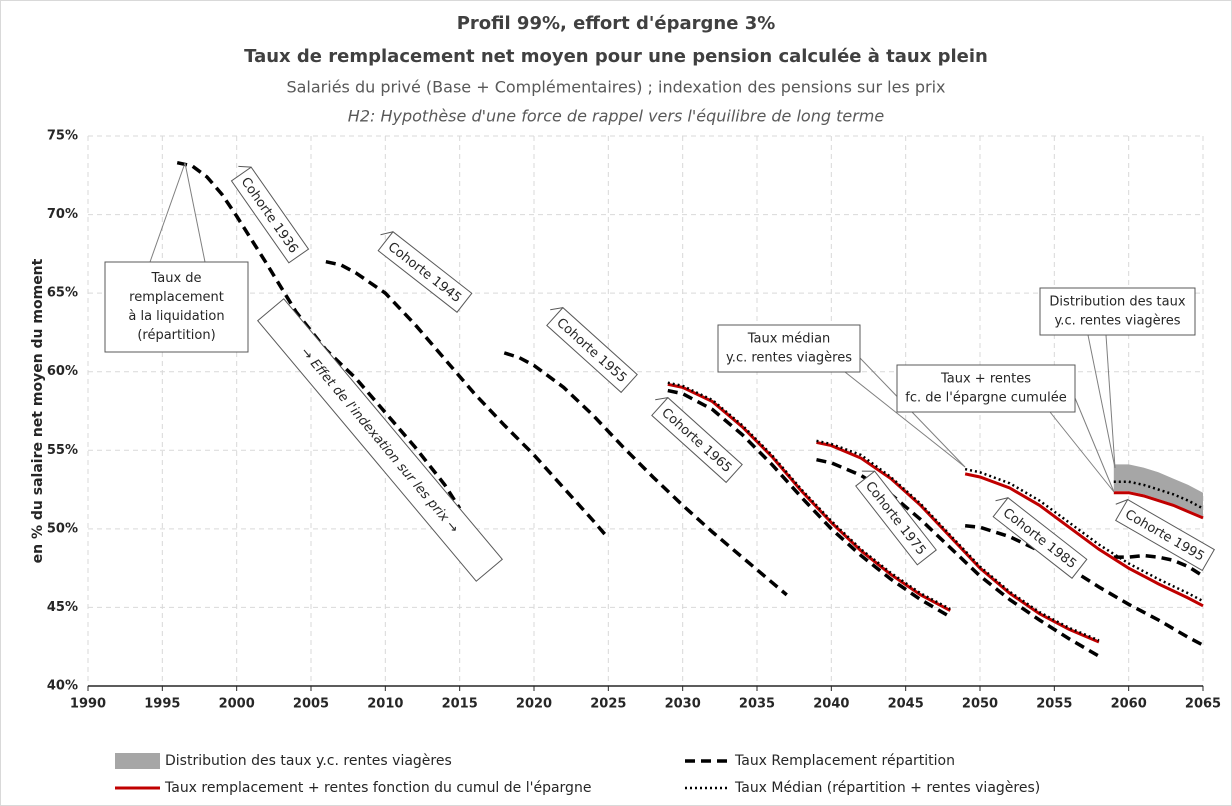 This screenshot has width=1232, height=806. What do you see at coordinates (38, 410) in the screenshot?
I see `y-axis-label: en % du salaire net moyen du moment` at bounding box center [38, 410].